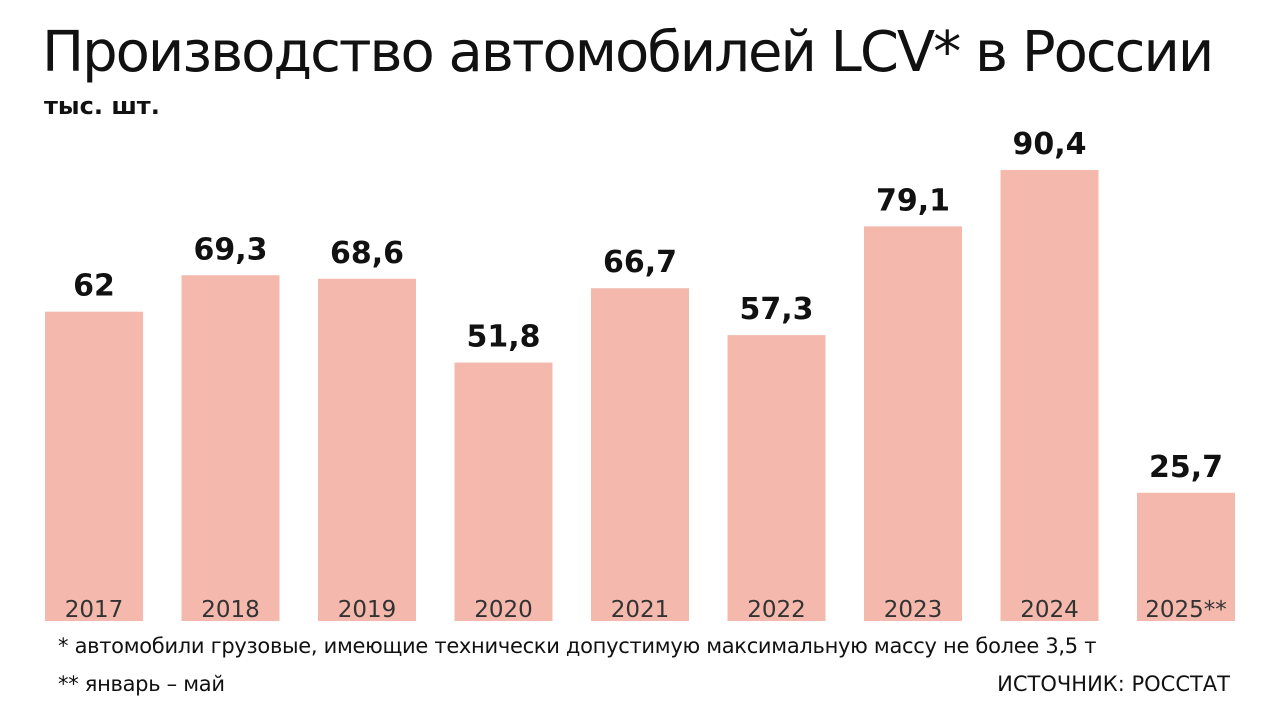 The height and width of the screenshot is (720, 1280). I want to click on bar-2024, so click(1049, 395).